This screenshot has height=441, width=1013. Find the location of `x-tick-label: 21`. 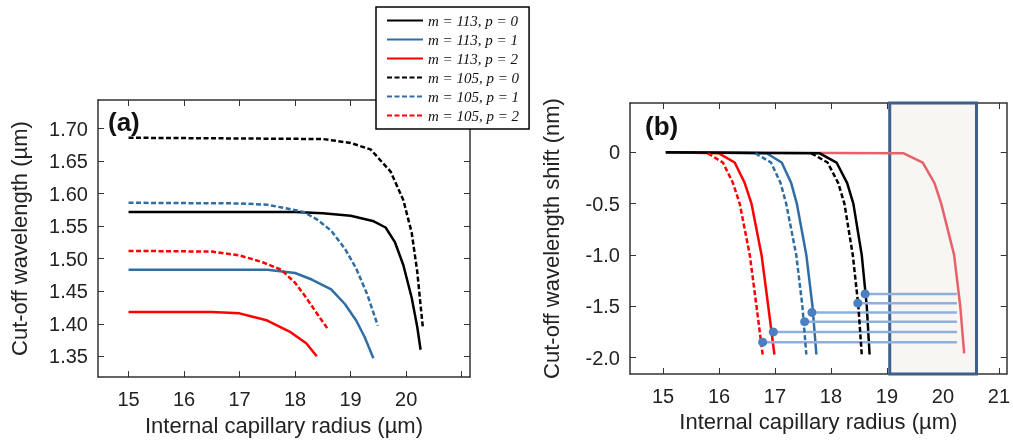

x-tick-label: 21 is located at coordinates (998, 396).